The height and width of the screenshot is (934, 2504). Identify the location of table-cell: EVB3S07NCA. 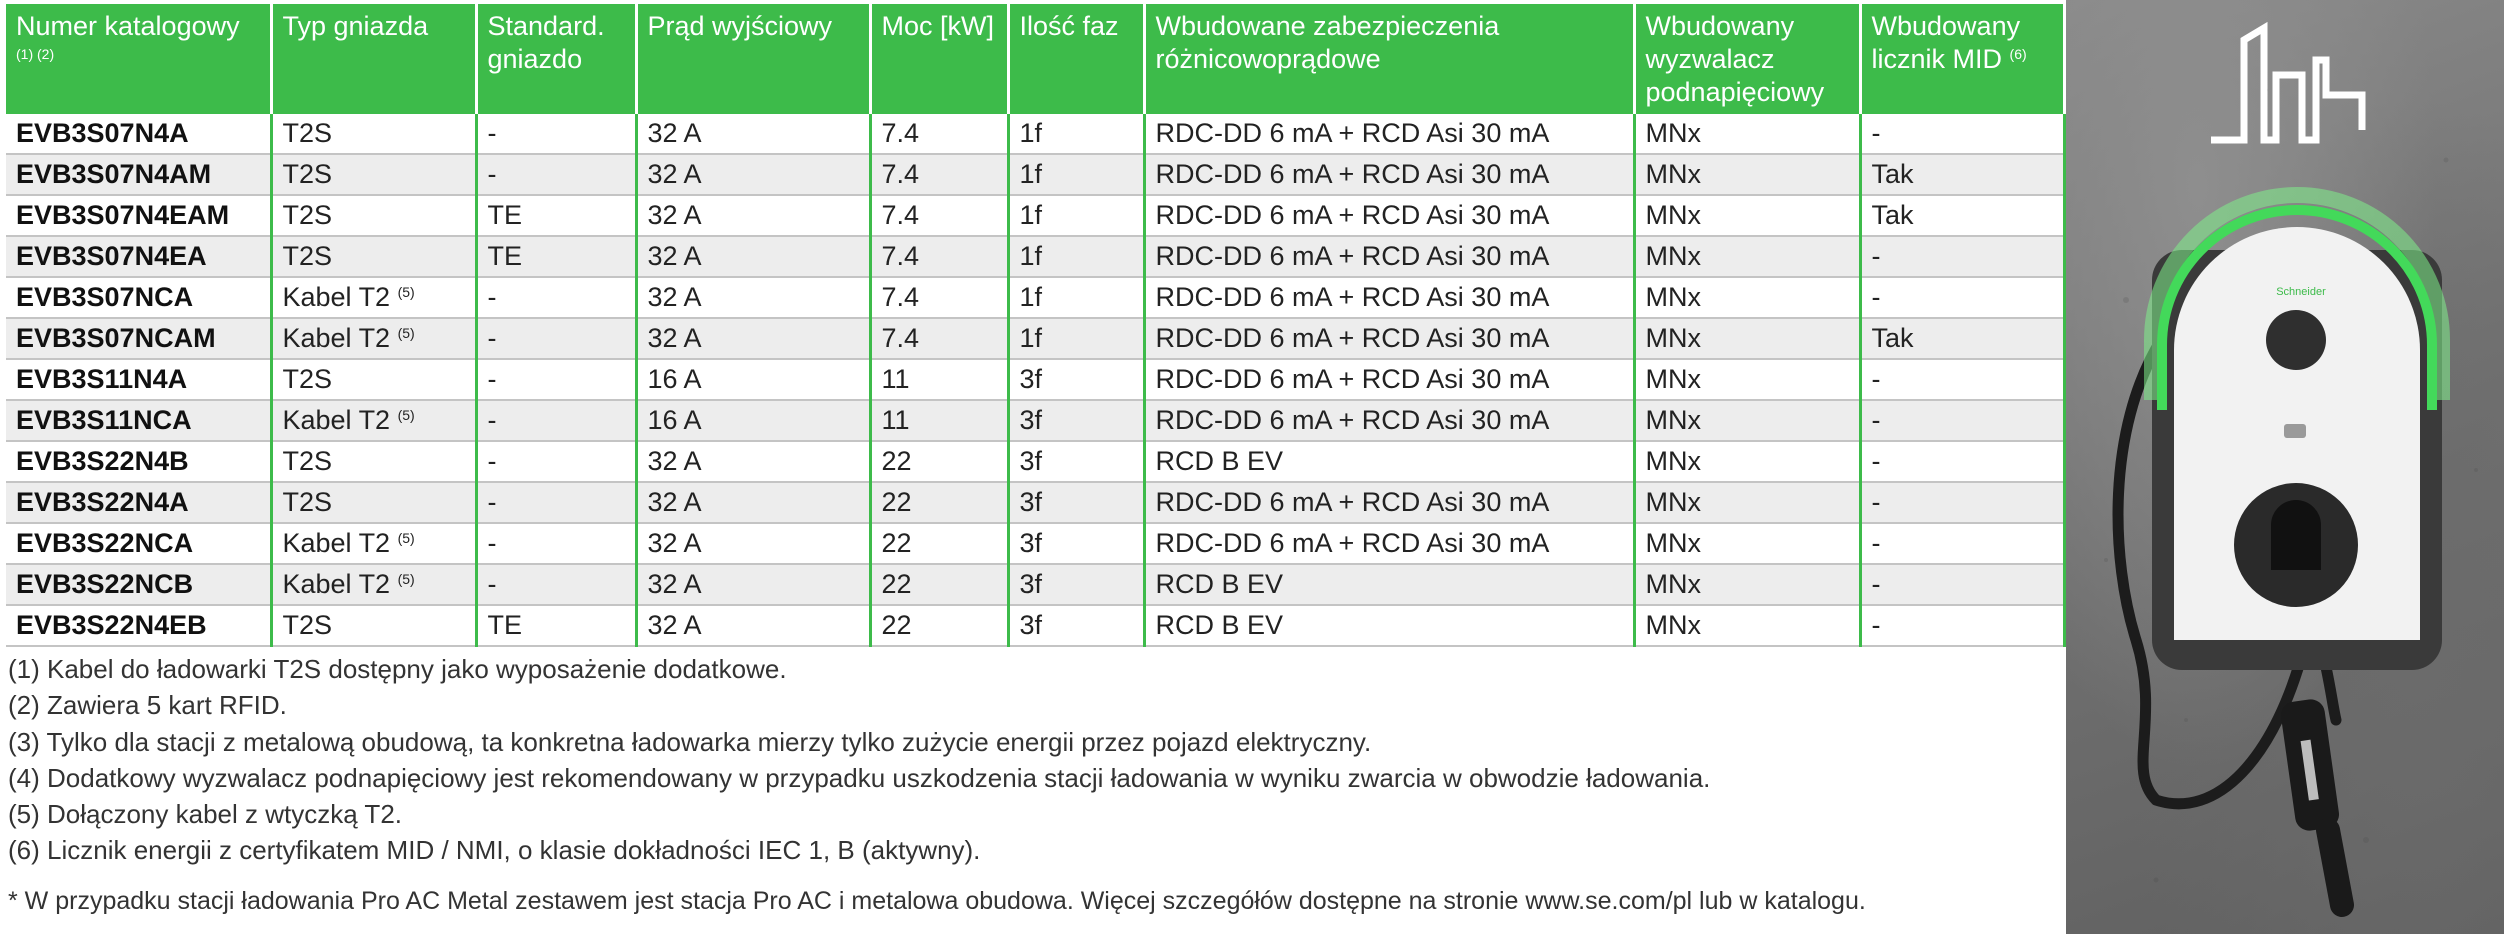
(139, 298).